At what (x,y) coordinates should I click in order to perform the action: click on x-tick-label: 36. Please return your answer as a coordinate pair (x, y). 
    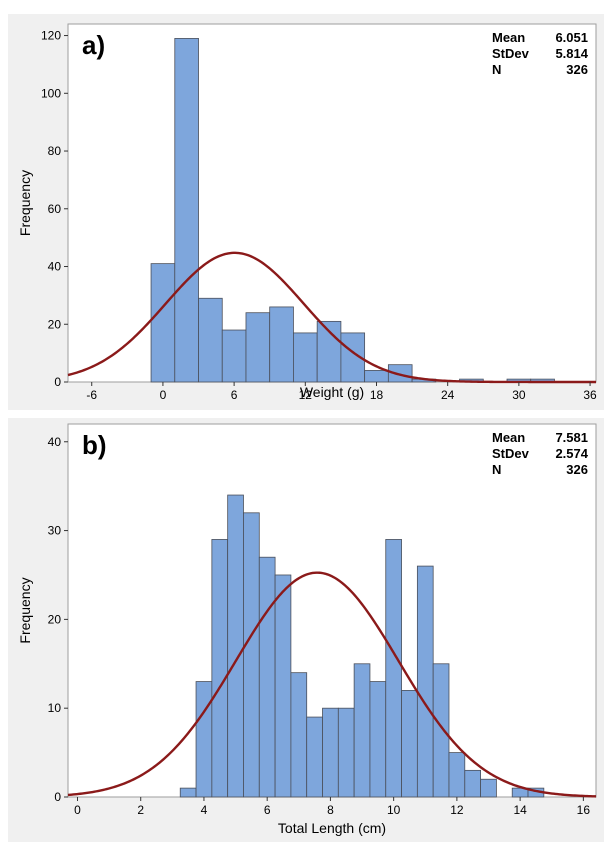
    Looking at the image, I should click on (590, 395).